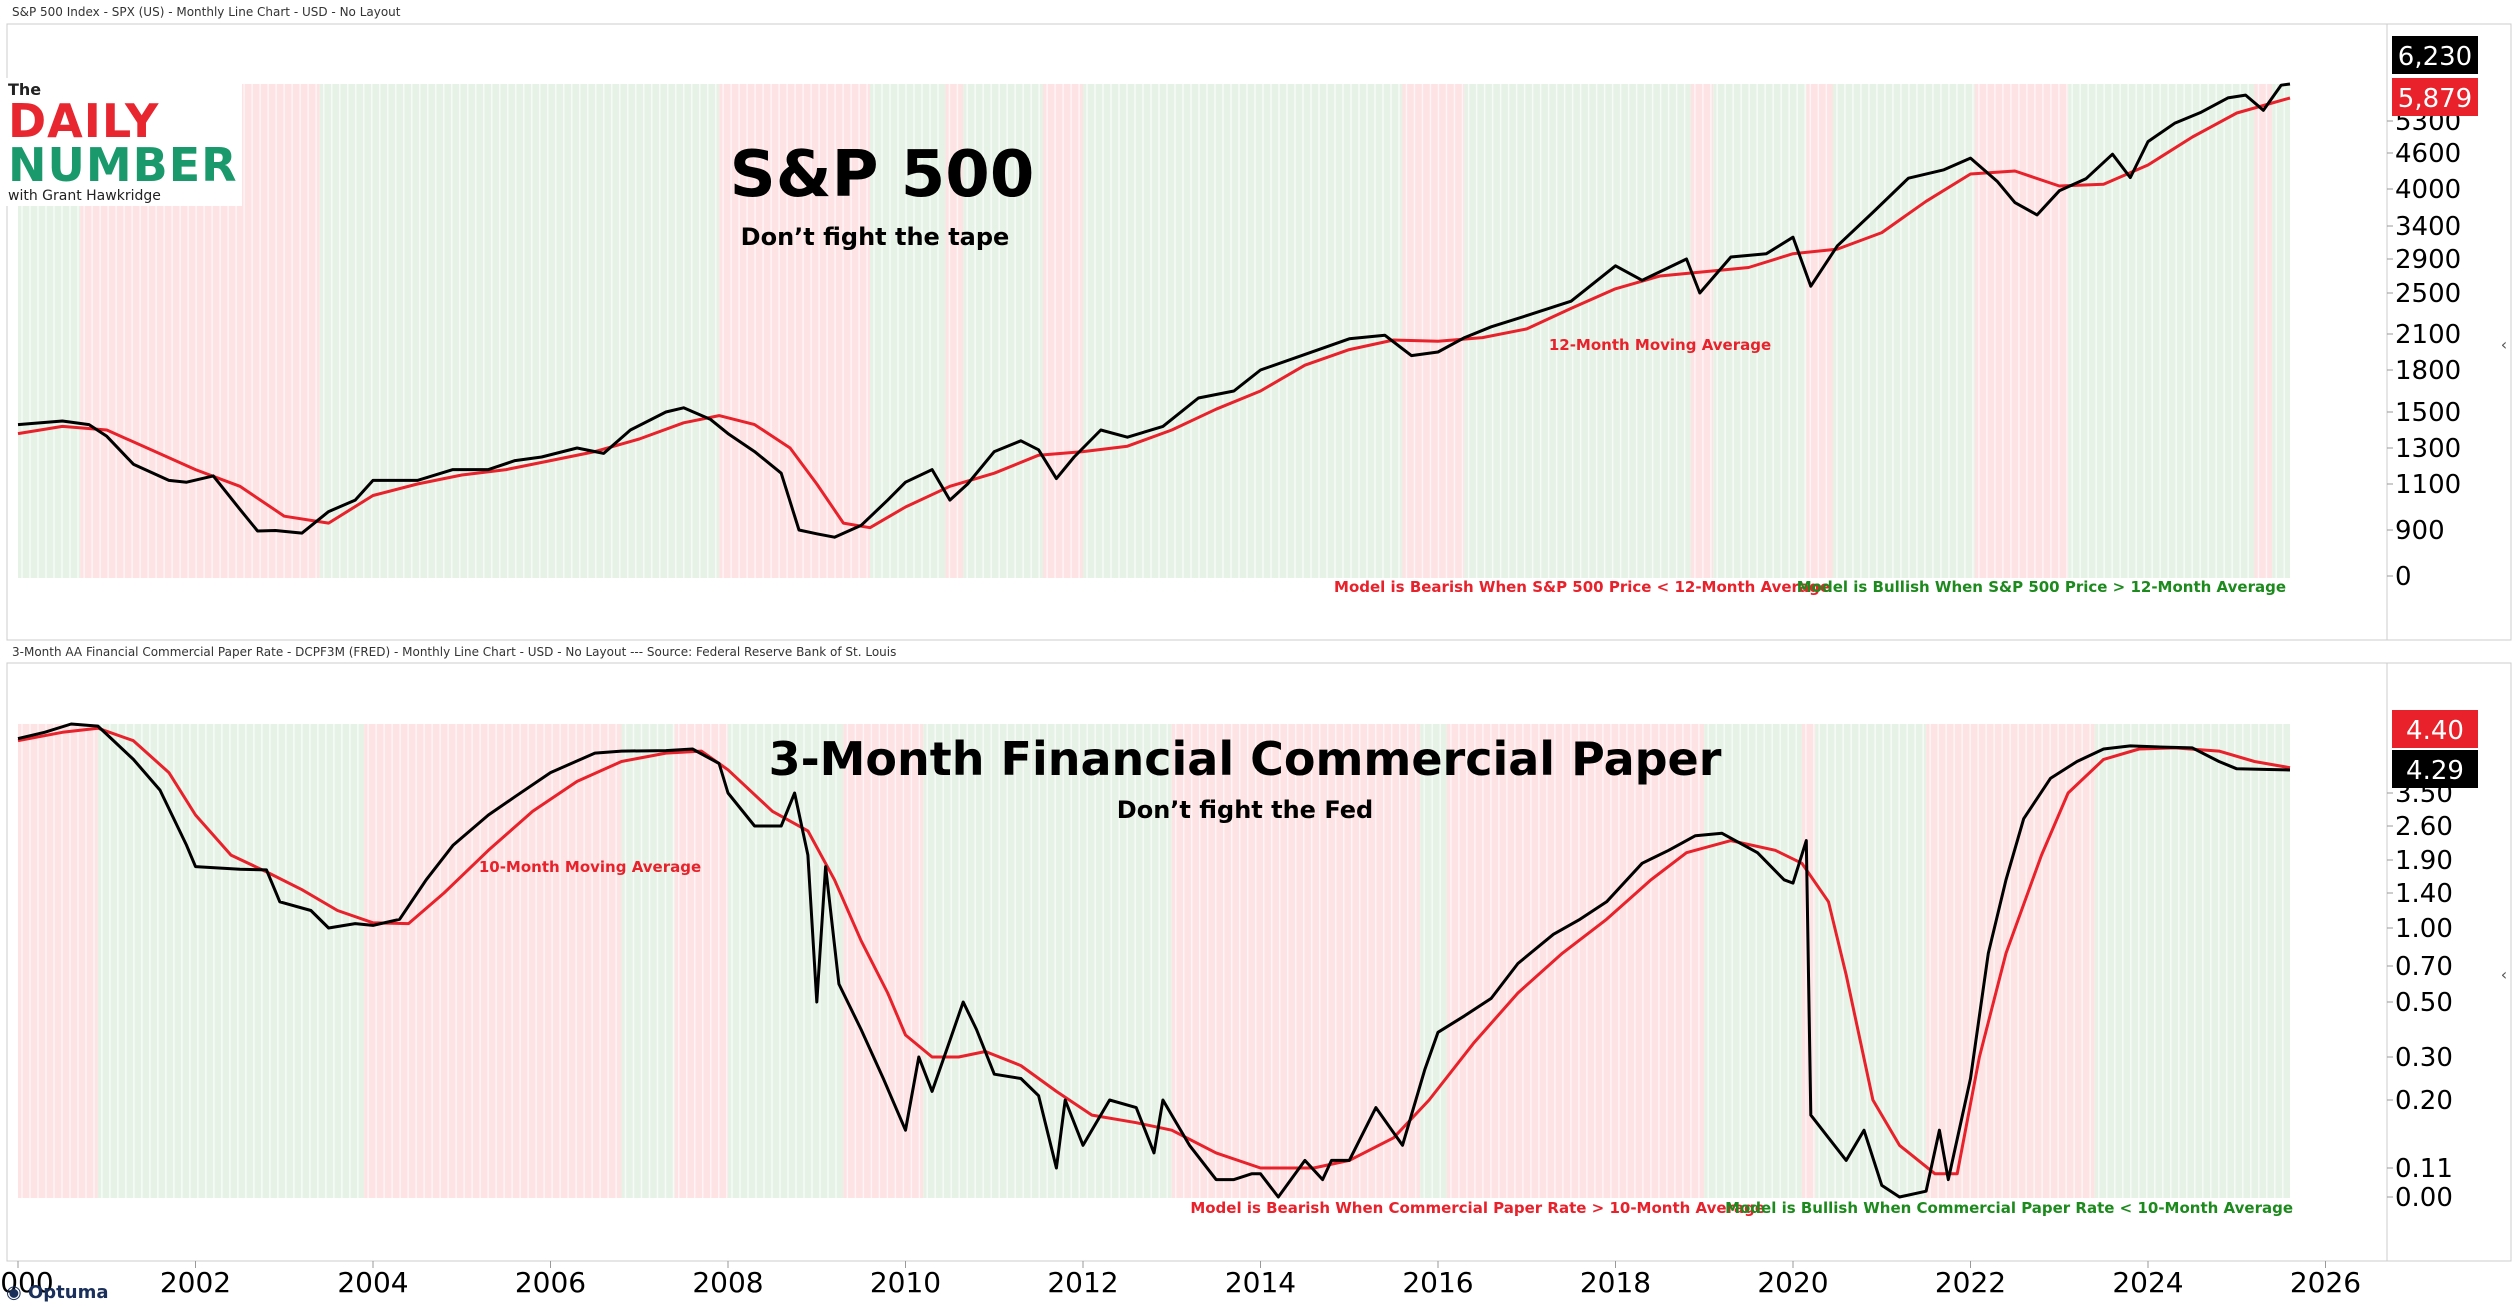 This screenshot has width=2518, height=1307. What do you see at coordinates (2424, 894) in the screenshot?
I see `bottom-y-tick-label: 1.40` at bounding box center [2424, 894].